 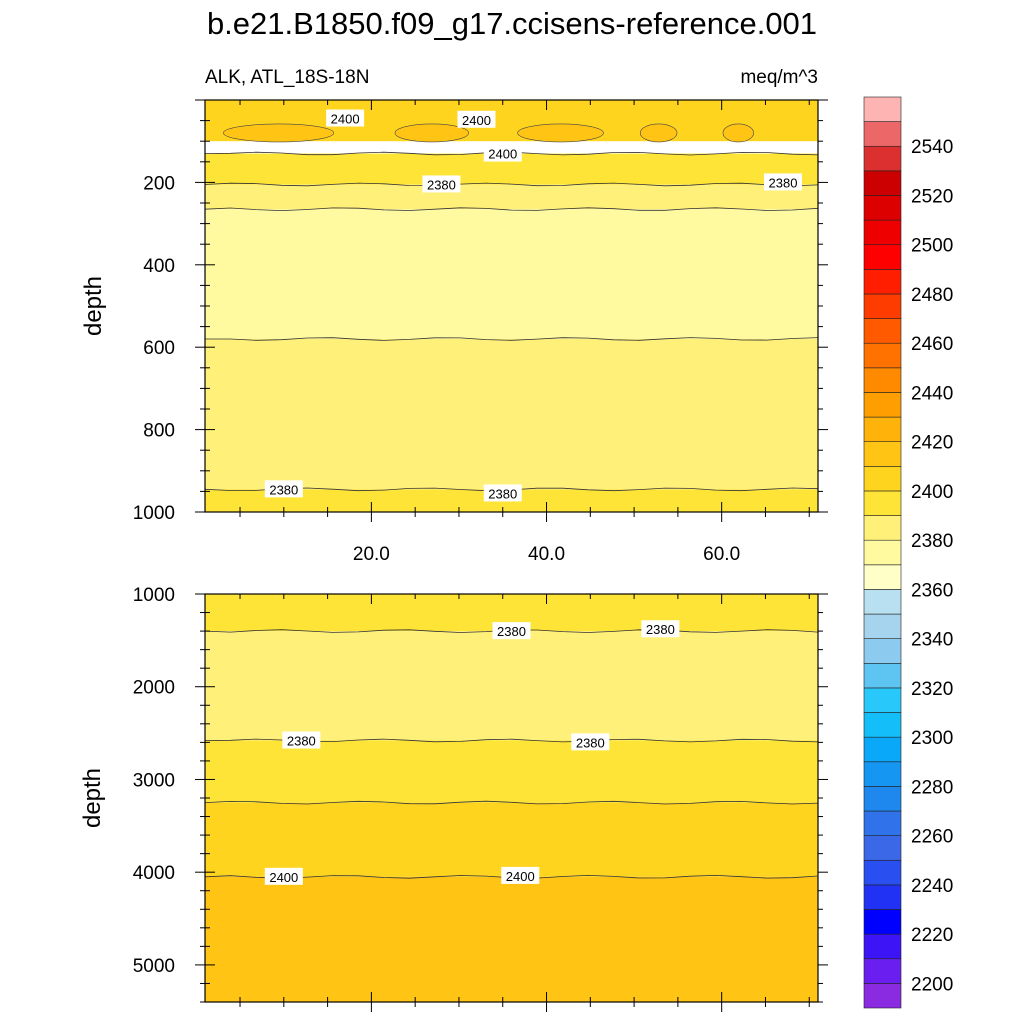 What do you see at coordinates (932, 196) in the screenshot?
I see `colorbar-label-16: 2520` at bounding box center [932, 196].